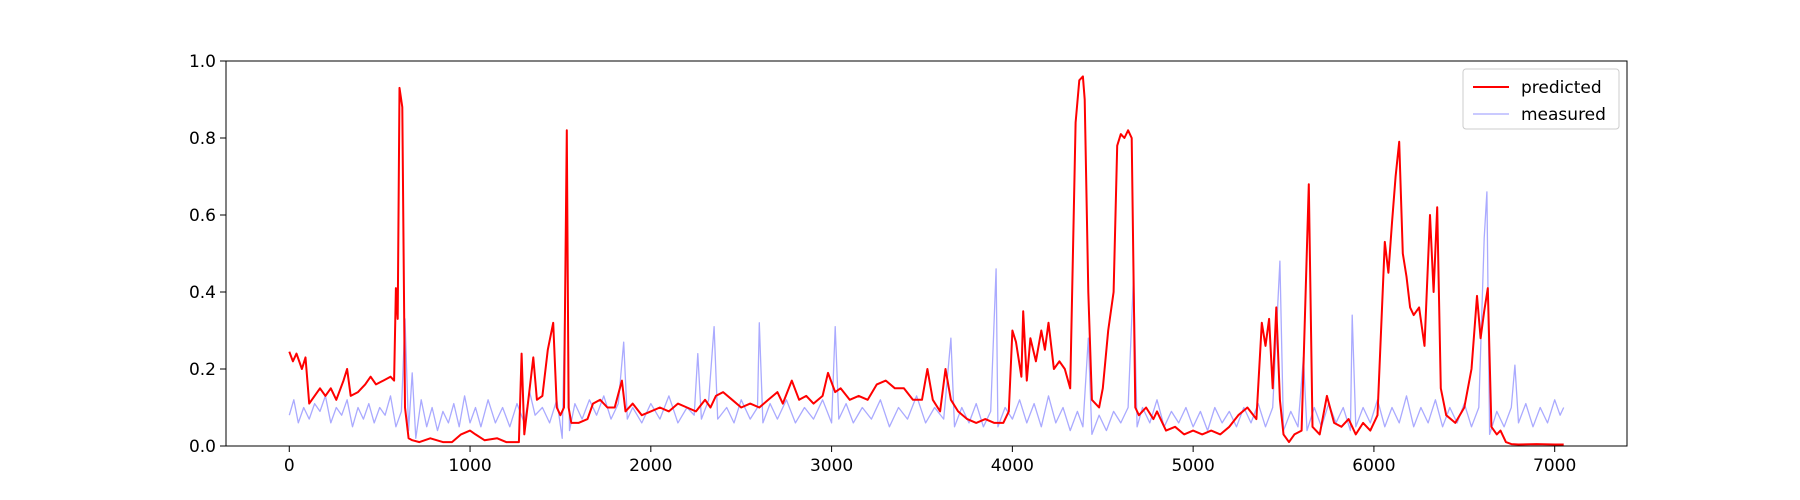 The width and height of the screenshot is (1800, 500). What do you see at coordinates (469, 466) in the screenshot?
I see `x-tick-label: 1000` at bounding box center [469, 466].